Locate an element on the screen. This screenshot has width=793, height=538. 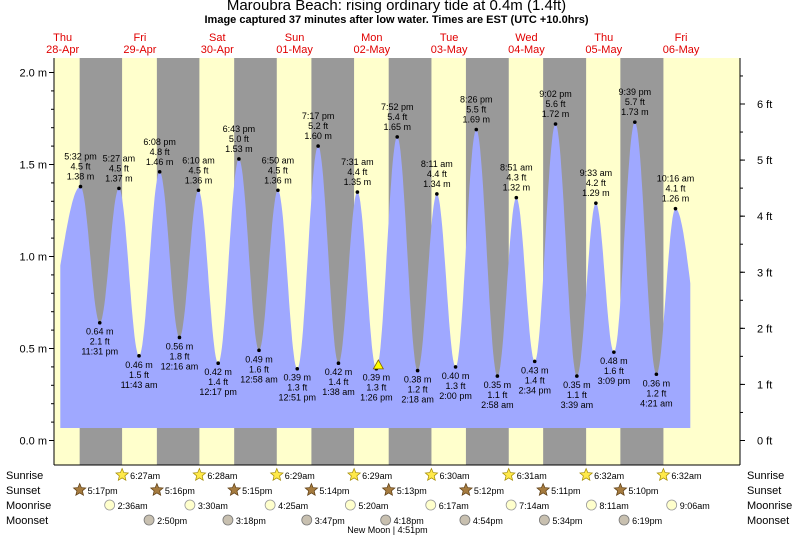
moonset-row-label-left: Moonset is located at coordinates (27, 521).